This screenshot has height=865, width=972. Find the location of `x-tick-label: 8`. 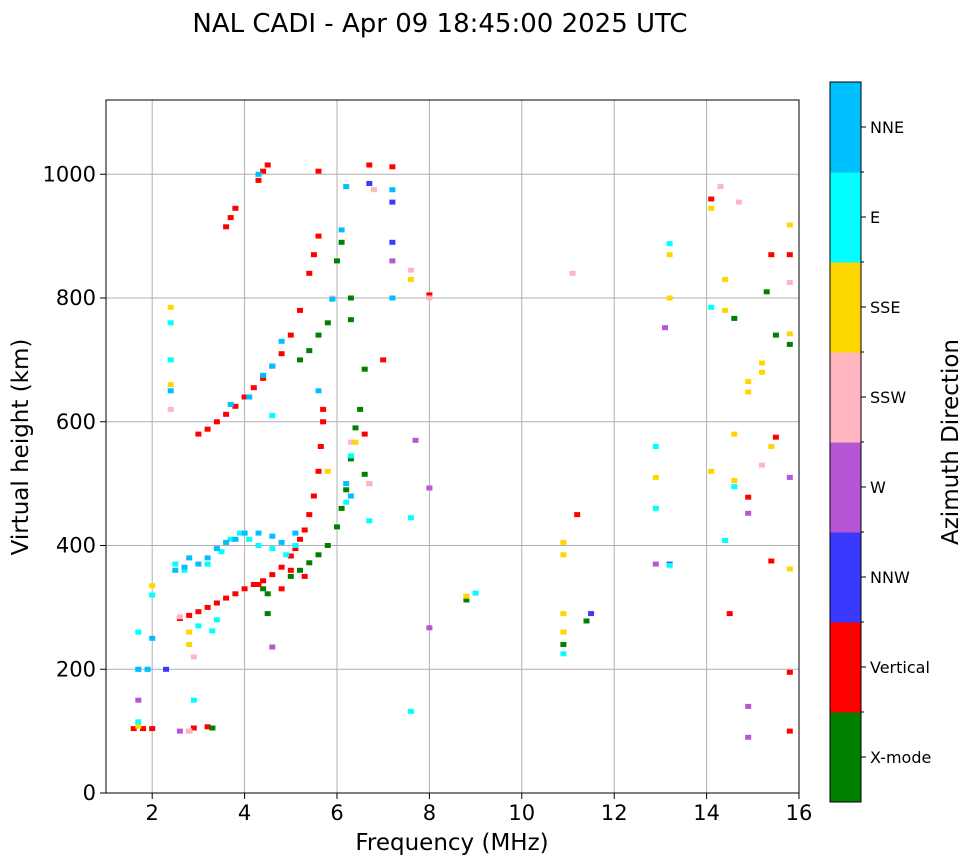

x-tick-label: 8 is located at coordinates (429, 813).